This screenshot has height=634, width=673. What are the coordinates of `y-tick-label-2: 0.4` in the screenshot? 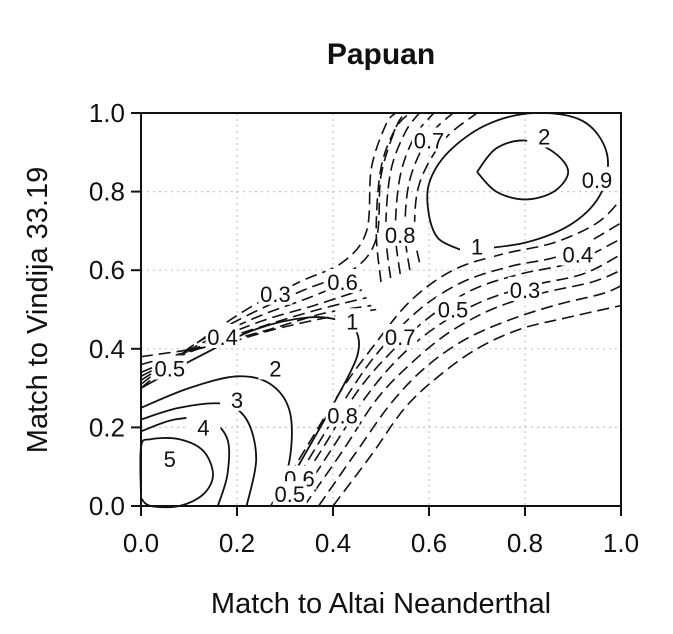 It's located at (107, 349).